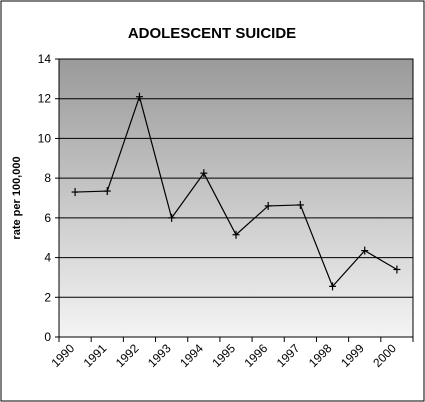  What do you see at coordinates (47, 178) in the screenshot?
I see `y-tick-label: 8` at bounding box center [47, 178].